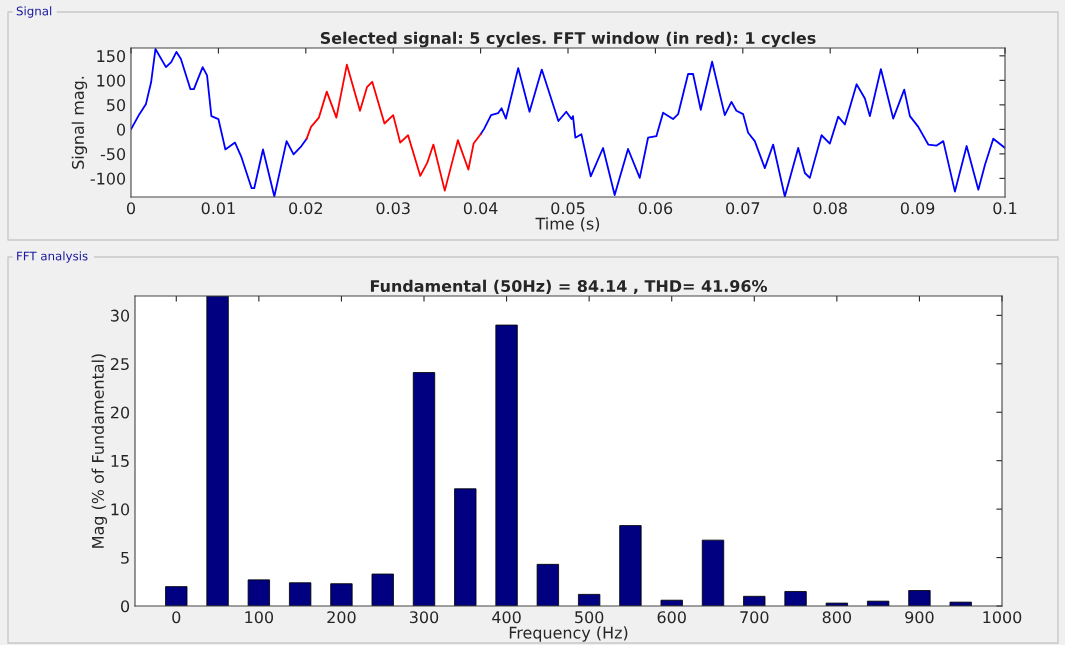  I want to click on x-tick-label: 300, so click(424, 617).